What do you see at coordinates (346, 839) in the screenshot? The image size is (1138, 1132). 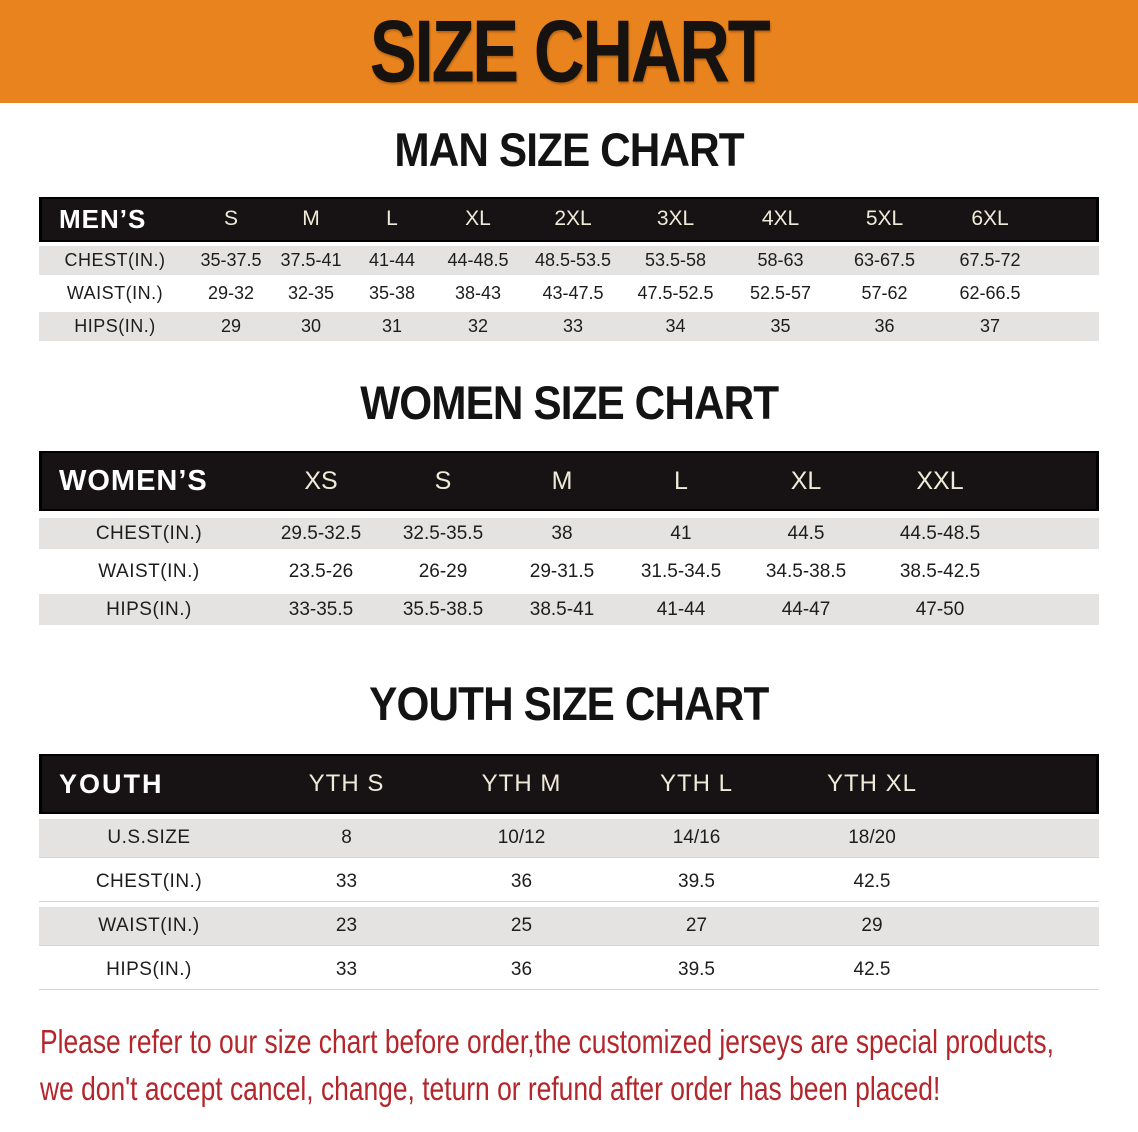 I see `size-value: 8` at bounding box center [346, 839].